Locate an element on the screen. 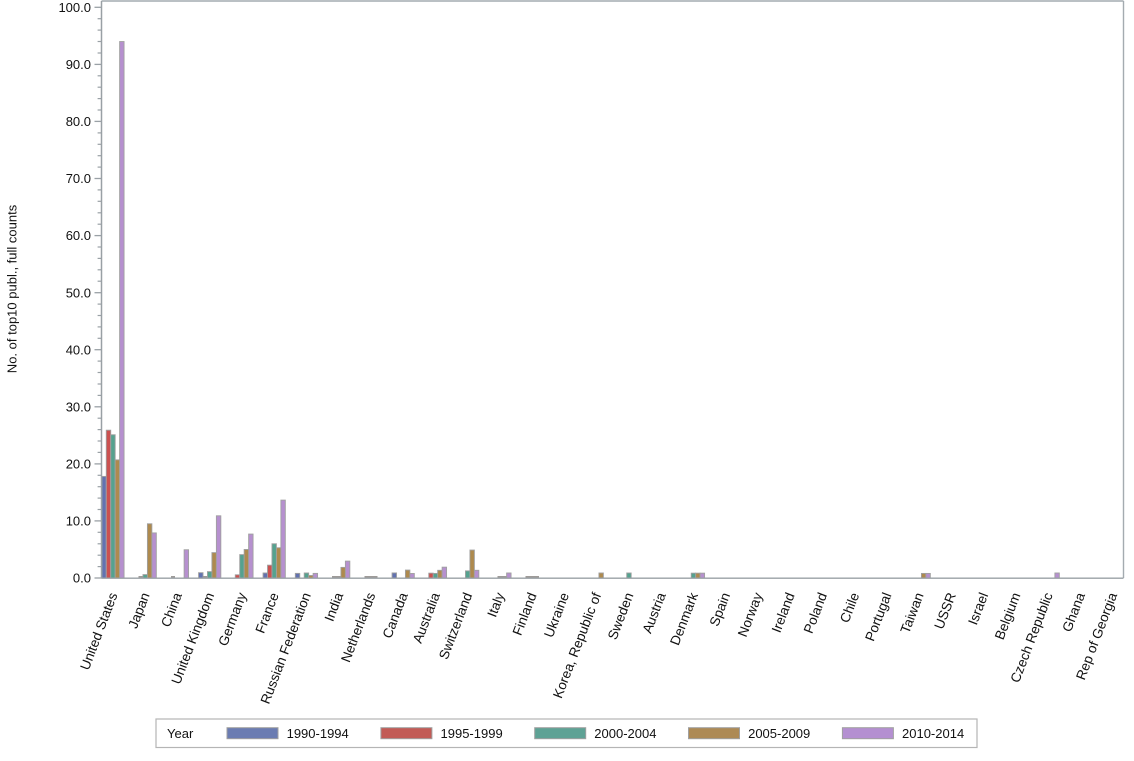  svg-text: 2010-2014 is located at coordinates (933, 733).